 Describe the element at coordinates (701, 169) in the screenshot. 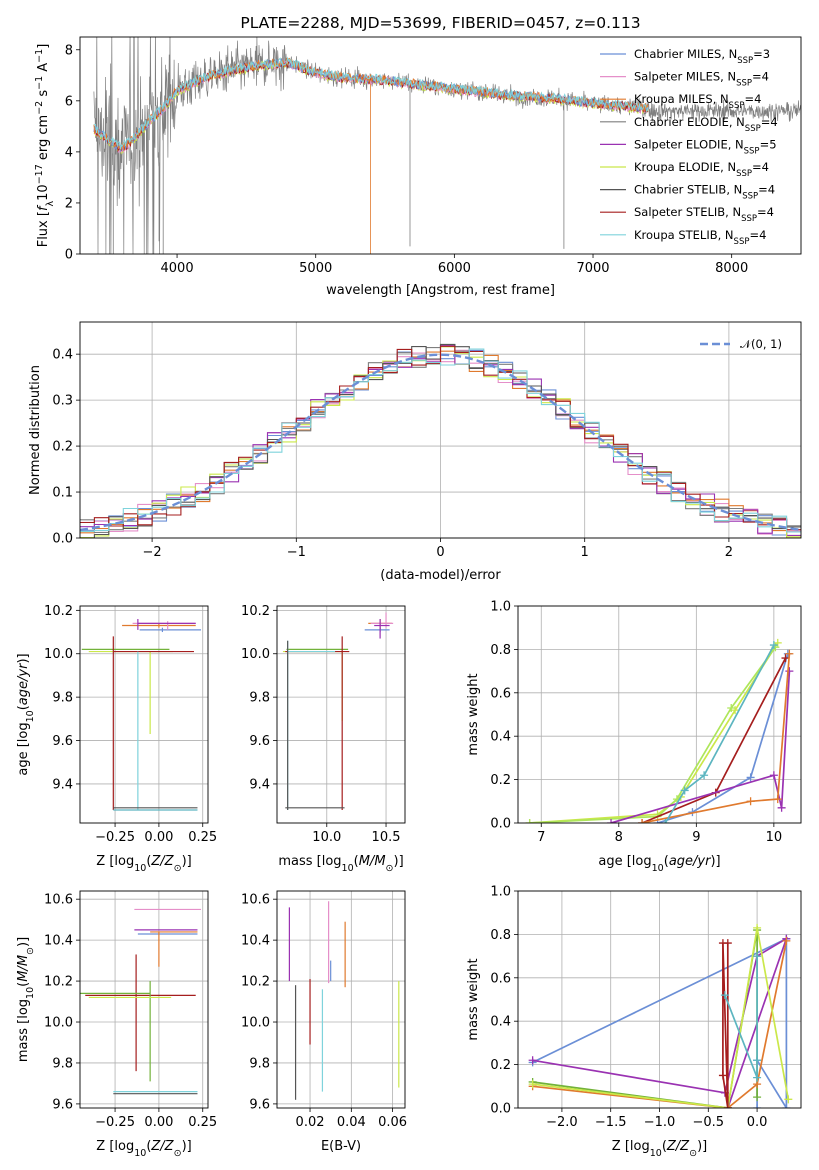

I see `legend-label: Kroupa ELODIE, NSSP=4` at that location.